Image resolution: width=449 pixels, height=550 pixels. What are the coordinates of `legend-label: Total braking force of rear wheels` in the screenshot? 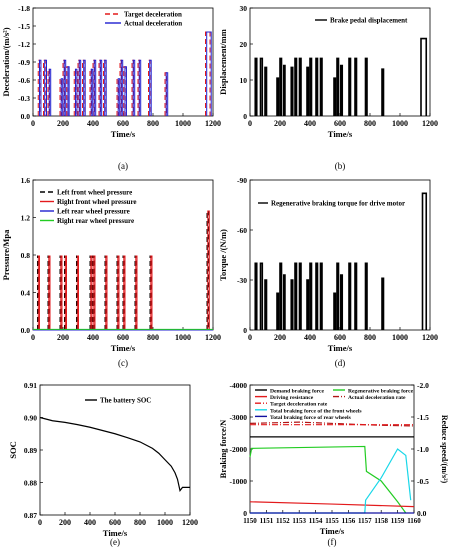 It's located at (311, 418).